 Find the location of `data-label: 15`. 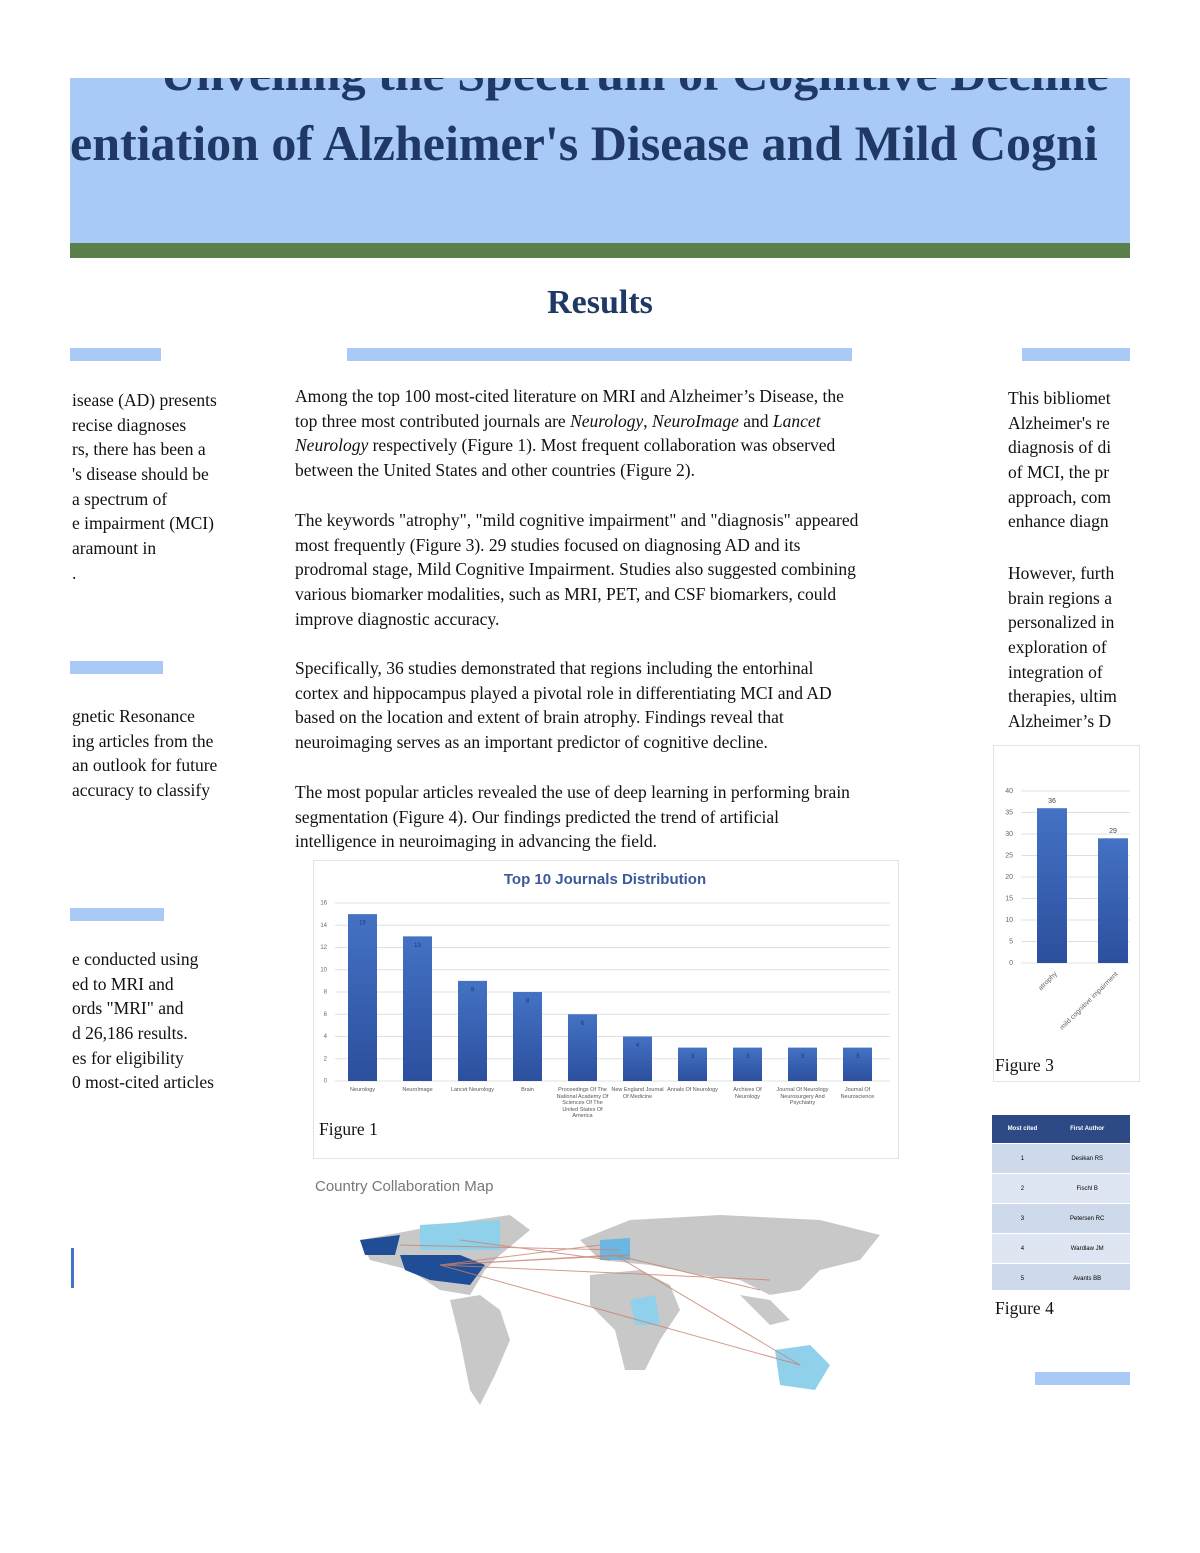

data-label: 15 is located at coordinates (362, 924).